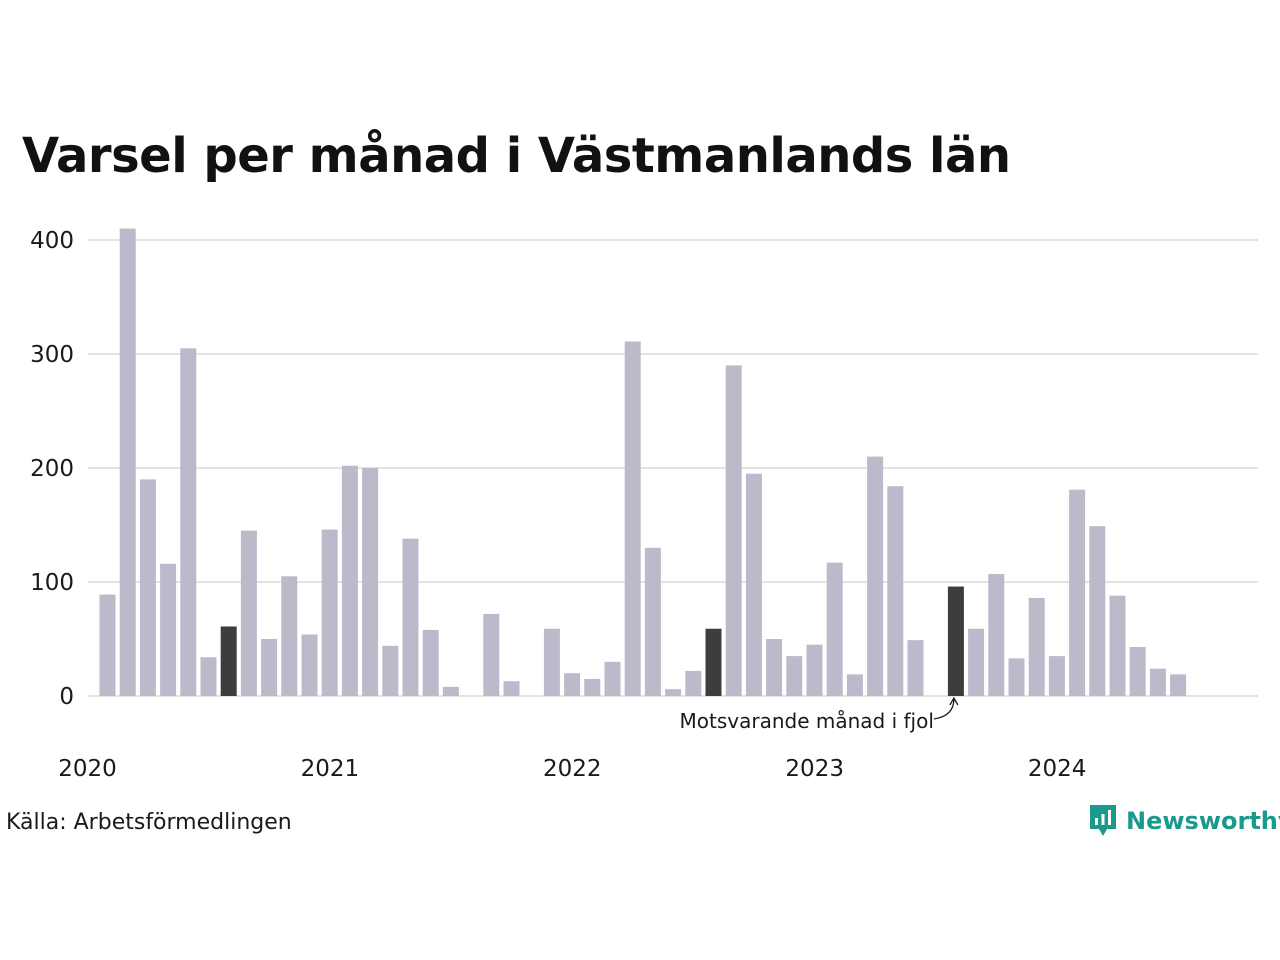 The image size is (1280, 960). I want to click on y-axis-ticks: 0 100 200 300 400, so click(52, 469).